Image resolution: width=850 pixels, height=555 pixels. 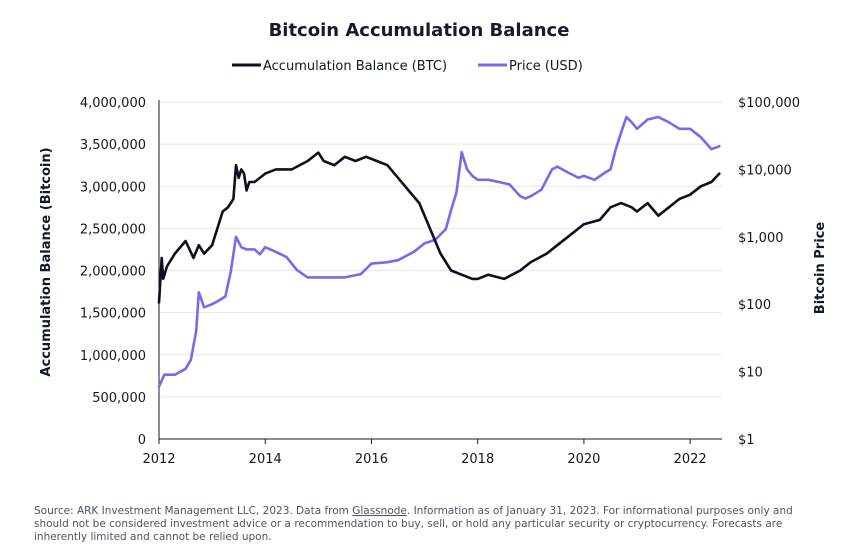 What do you see at coordinates (113, 187) in the screenshot?
I see `y-left-tick-label: 3,000,000` at bounding box center [113, 187].